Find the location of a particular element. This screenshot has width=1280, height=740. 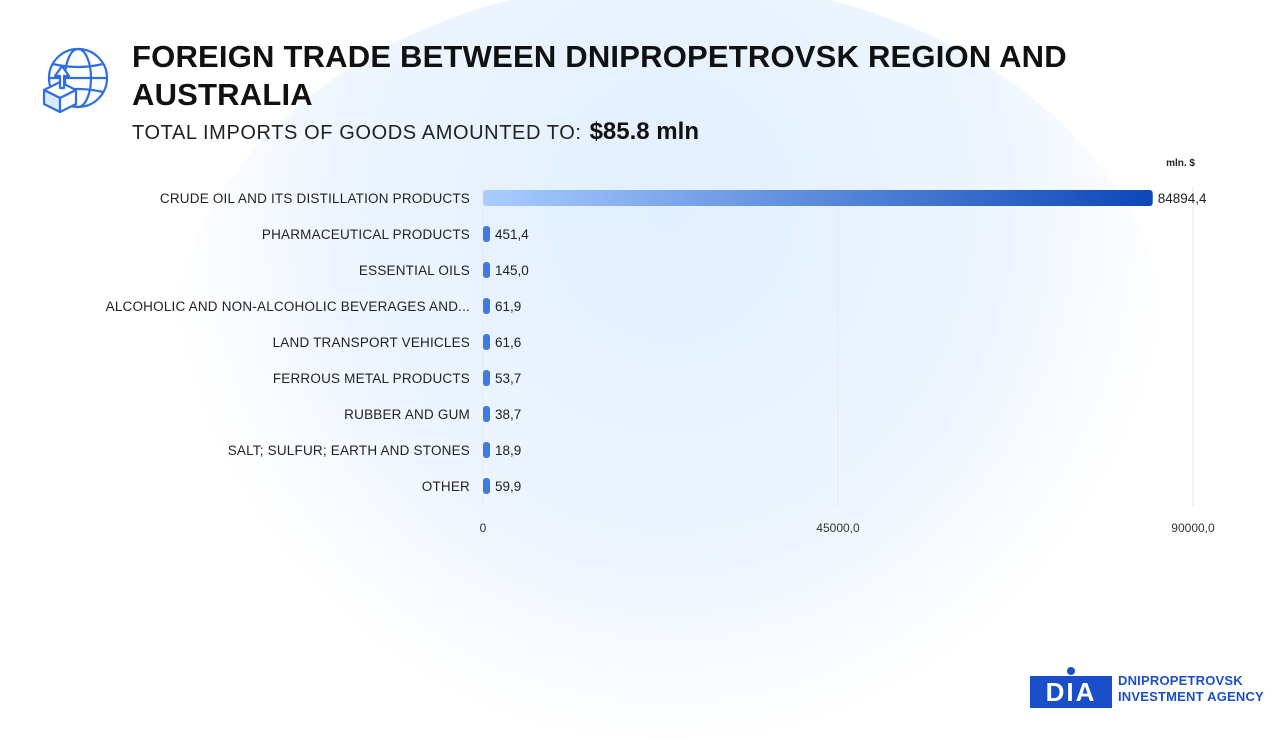

dia-logo-mark: DIA is located at coordinates (1071, 687).